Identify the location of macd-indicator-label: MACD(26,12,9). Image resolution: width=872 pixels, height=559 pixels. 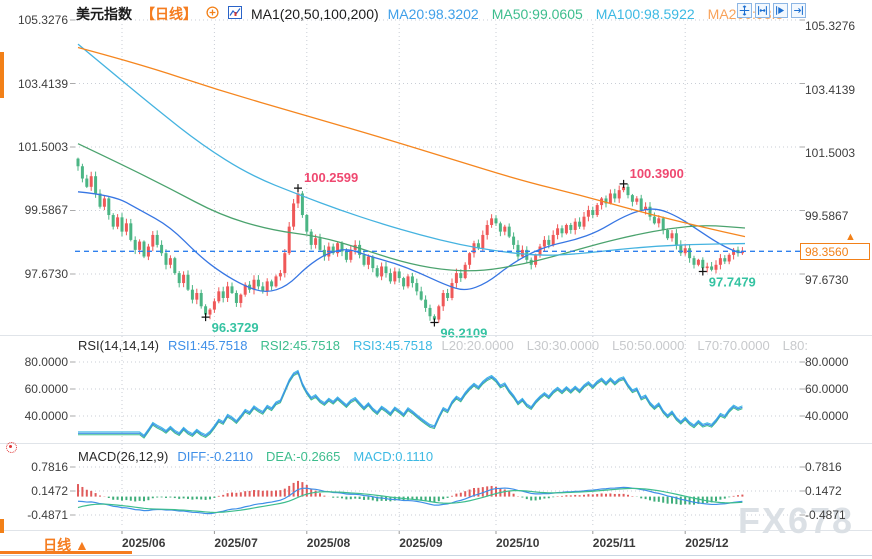
(123, 456).